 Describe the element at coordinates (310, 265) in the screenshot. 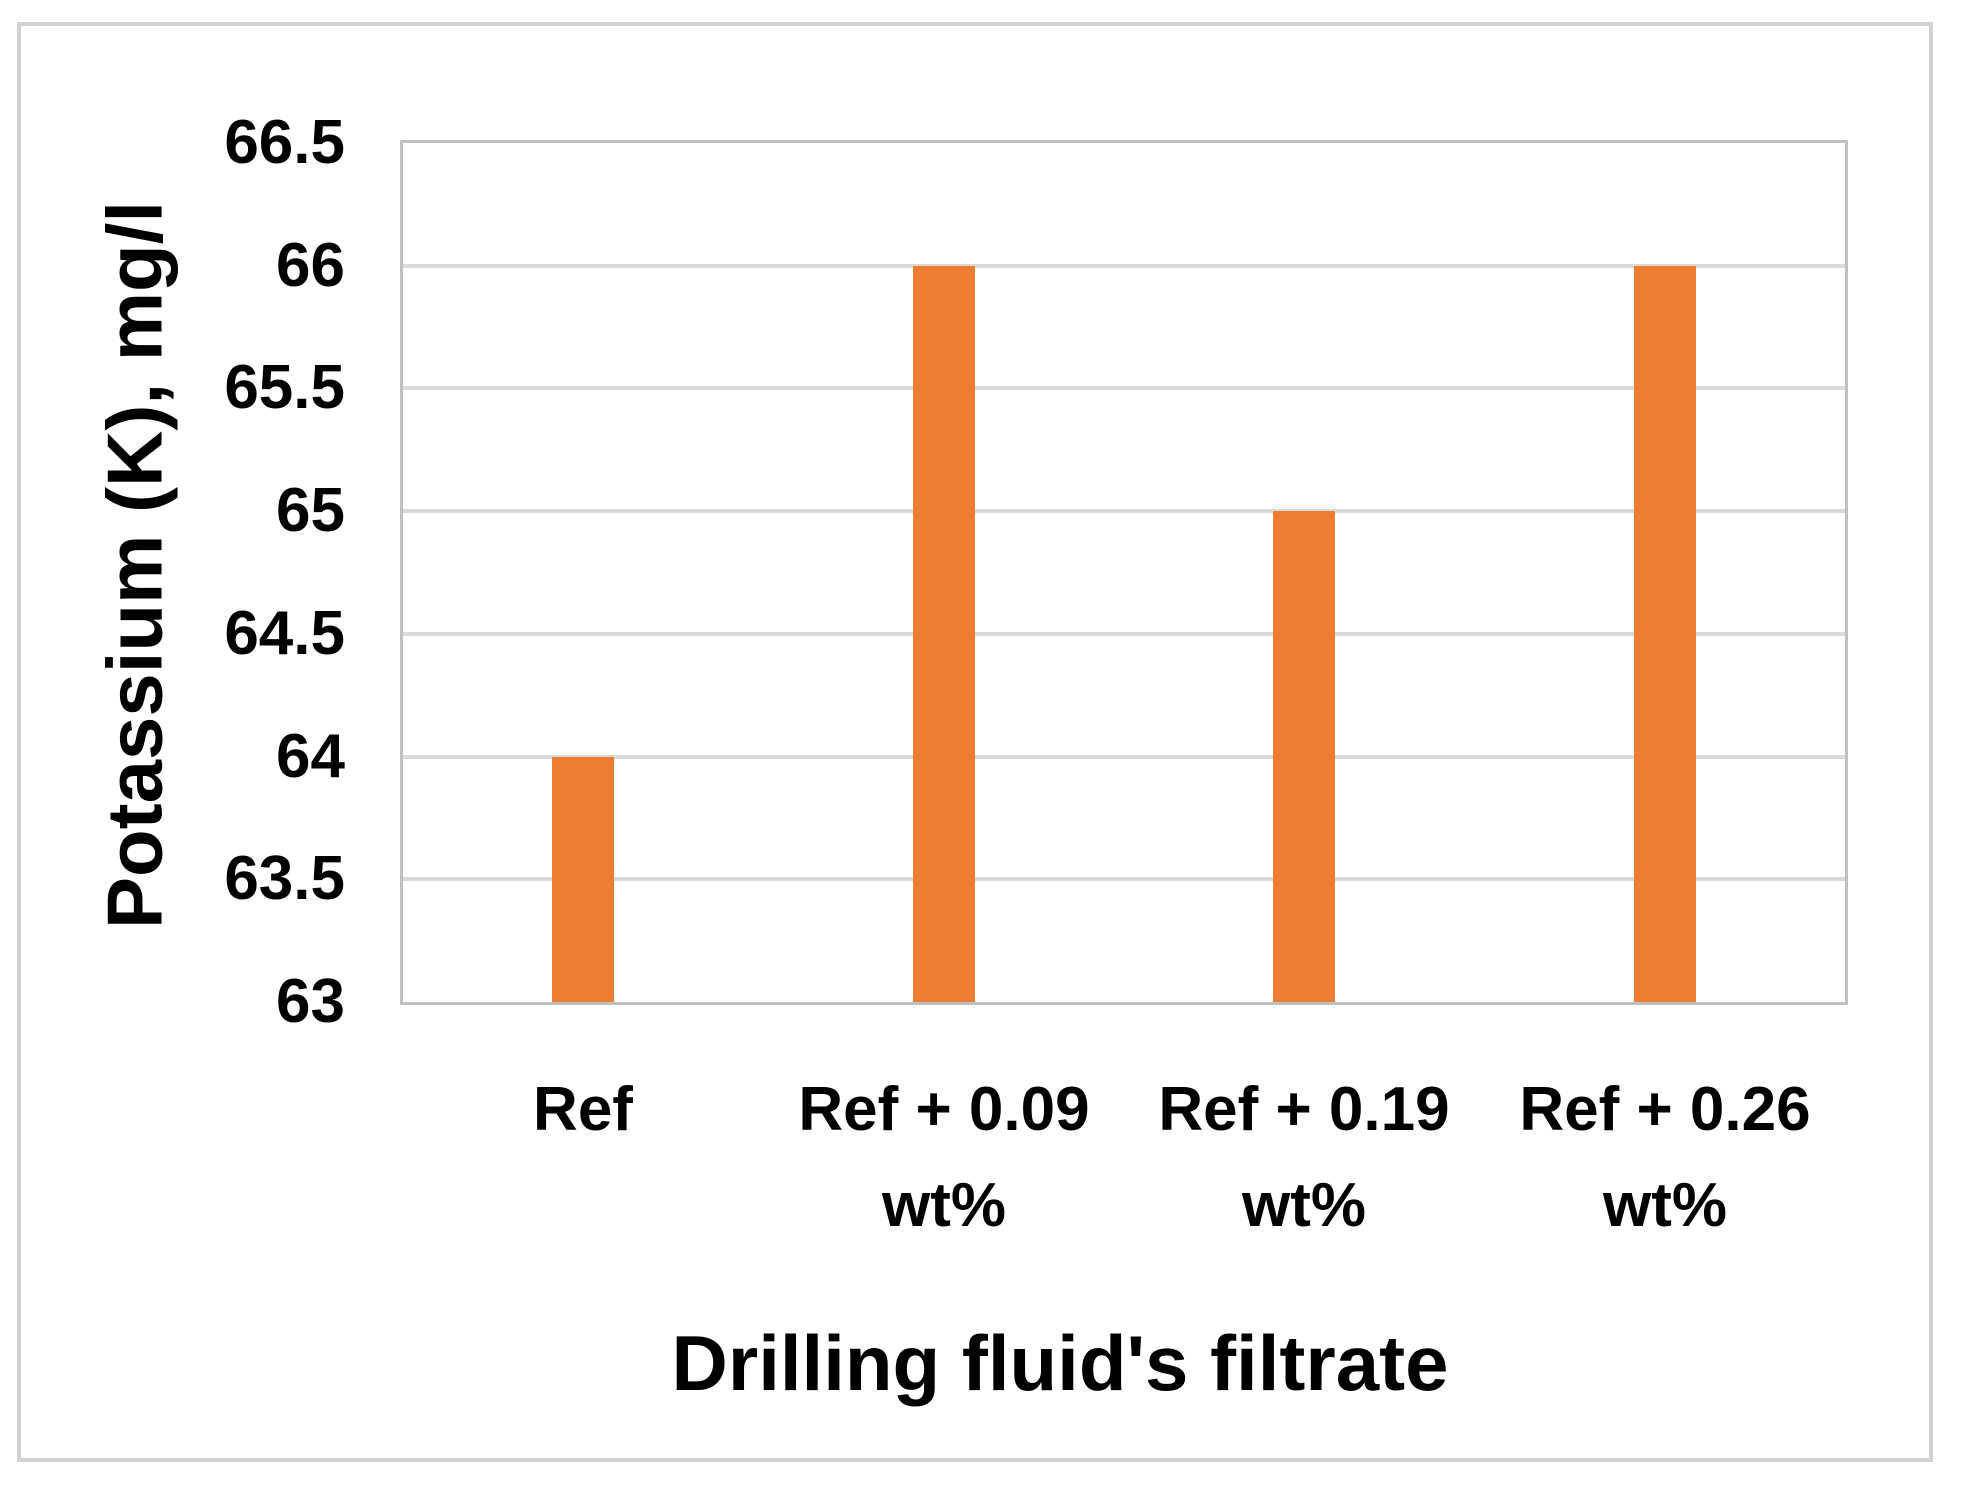

I see `y-tick-label: 66` at that location.